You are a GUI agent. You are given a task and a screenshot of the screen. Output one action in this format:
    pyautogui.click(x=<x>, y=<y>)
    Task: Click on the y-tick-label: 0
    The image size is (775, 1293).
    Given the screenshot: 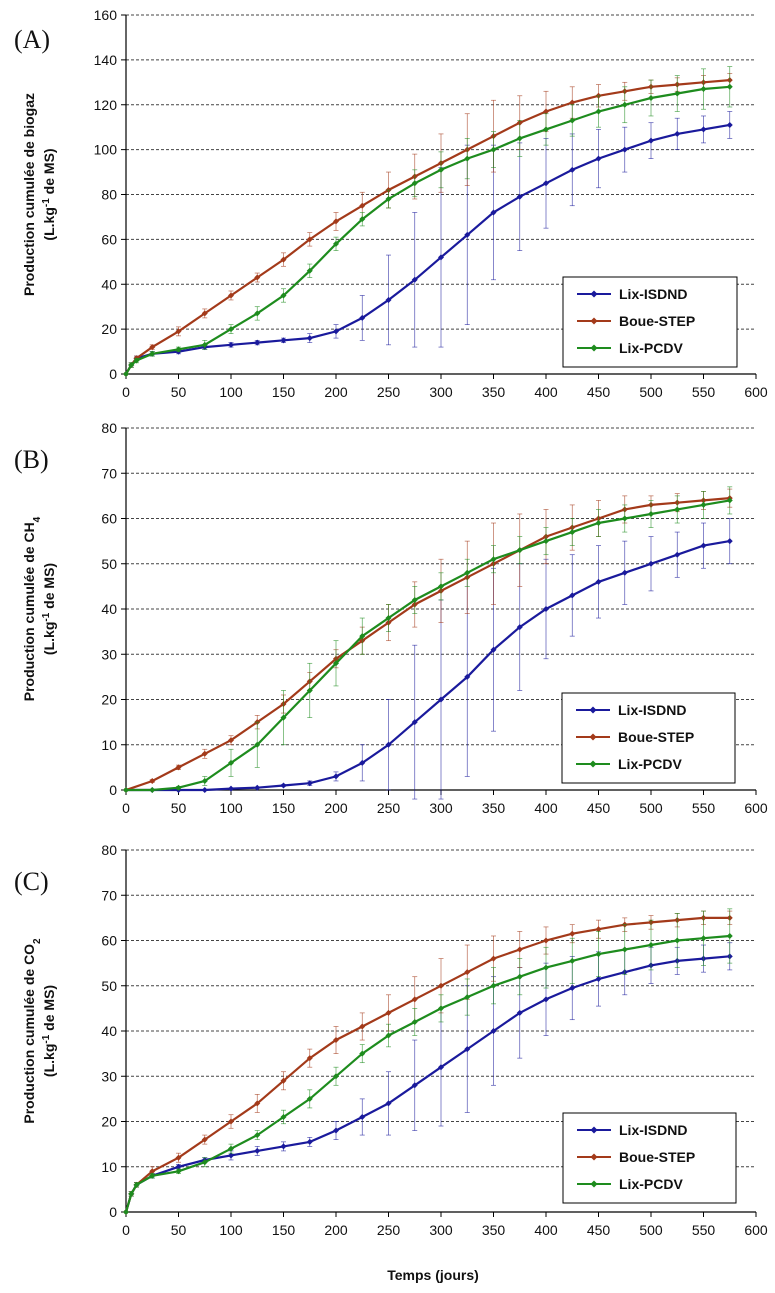 What is the action you would take?
    pyautogui.click(x=113, y=374)
    